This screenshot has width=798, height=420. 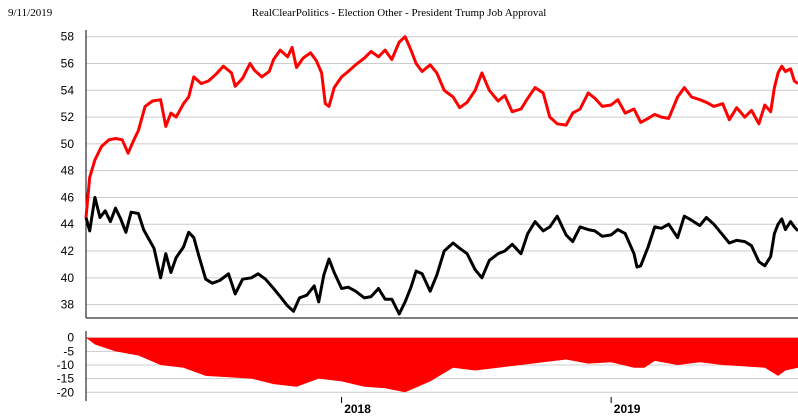 I want to click on spread-y-tick-label: -15, so click(x=66, y=379).